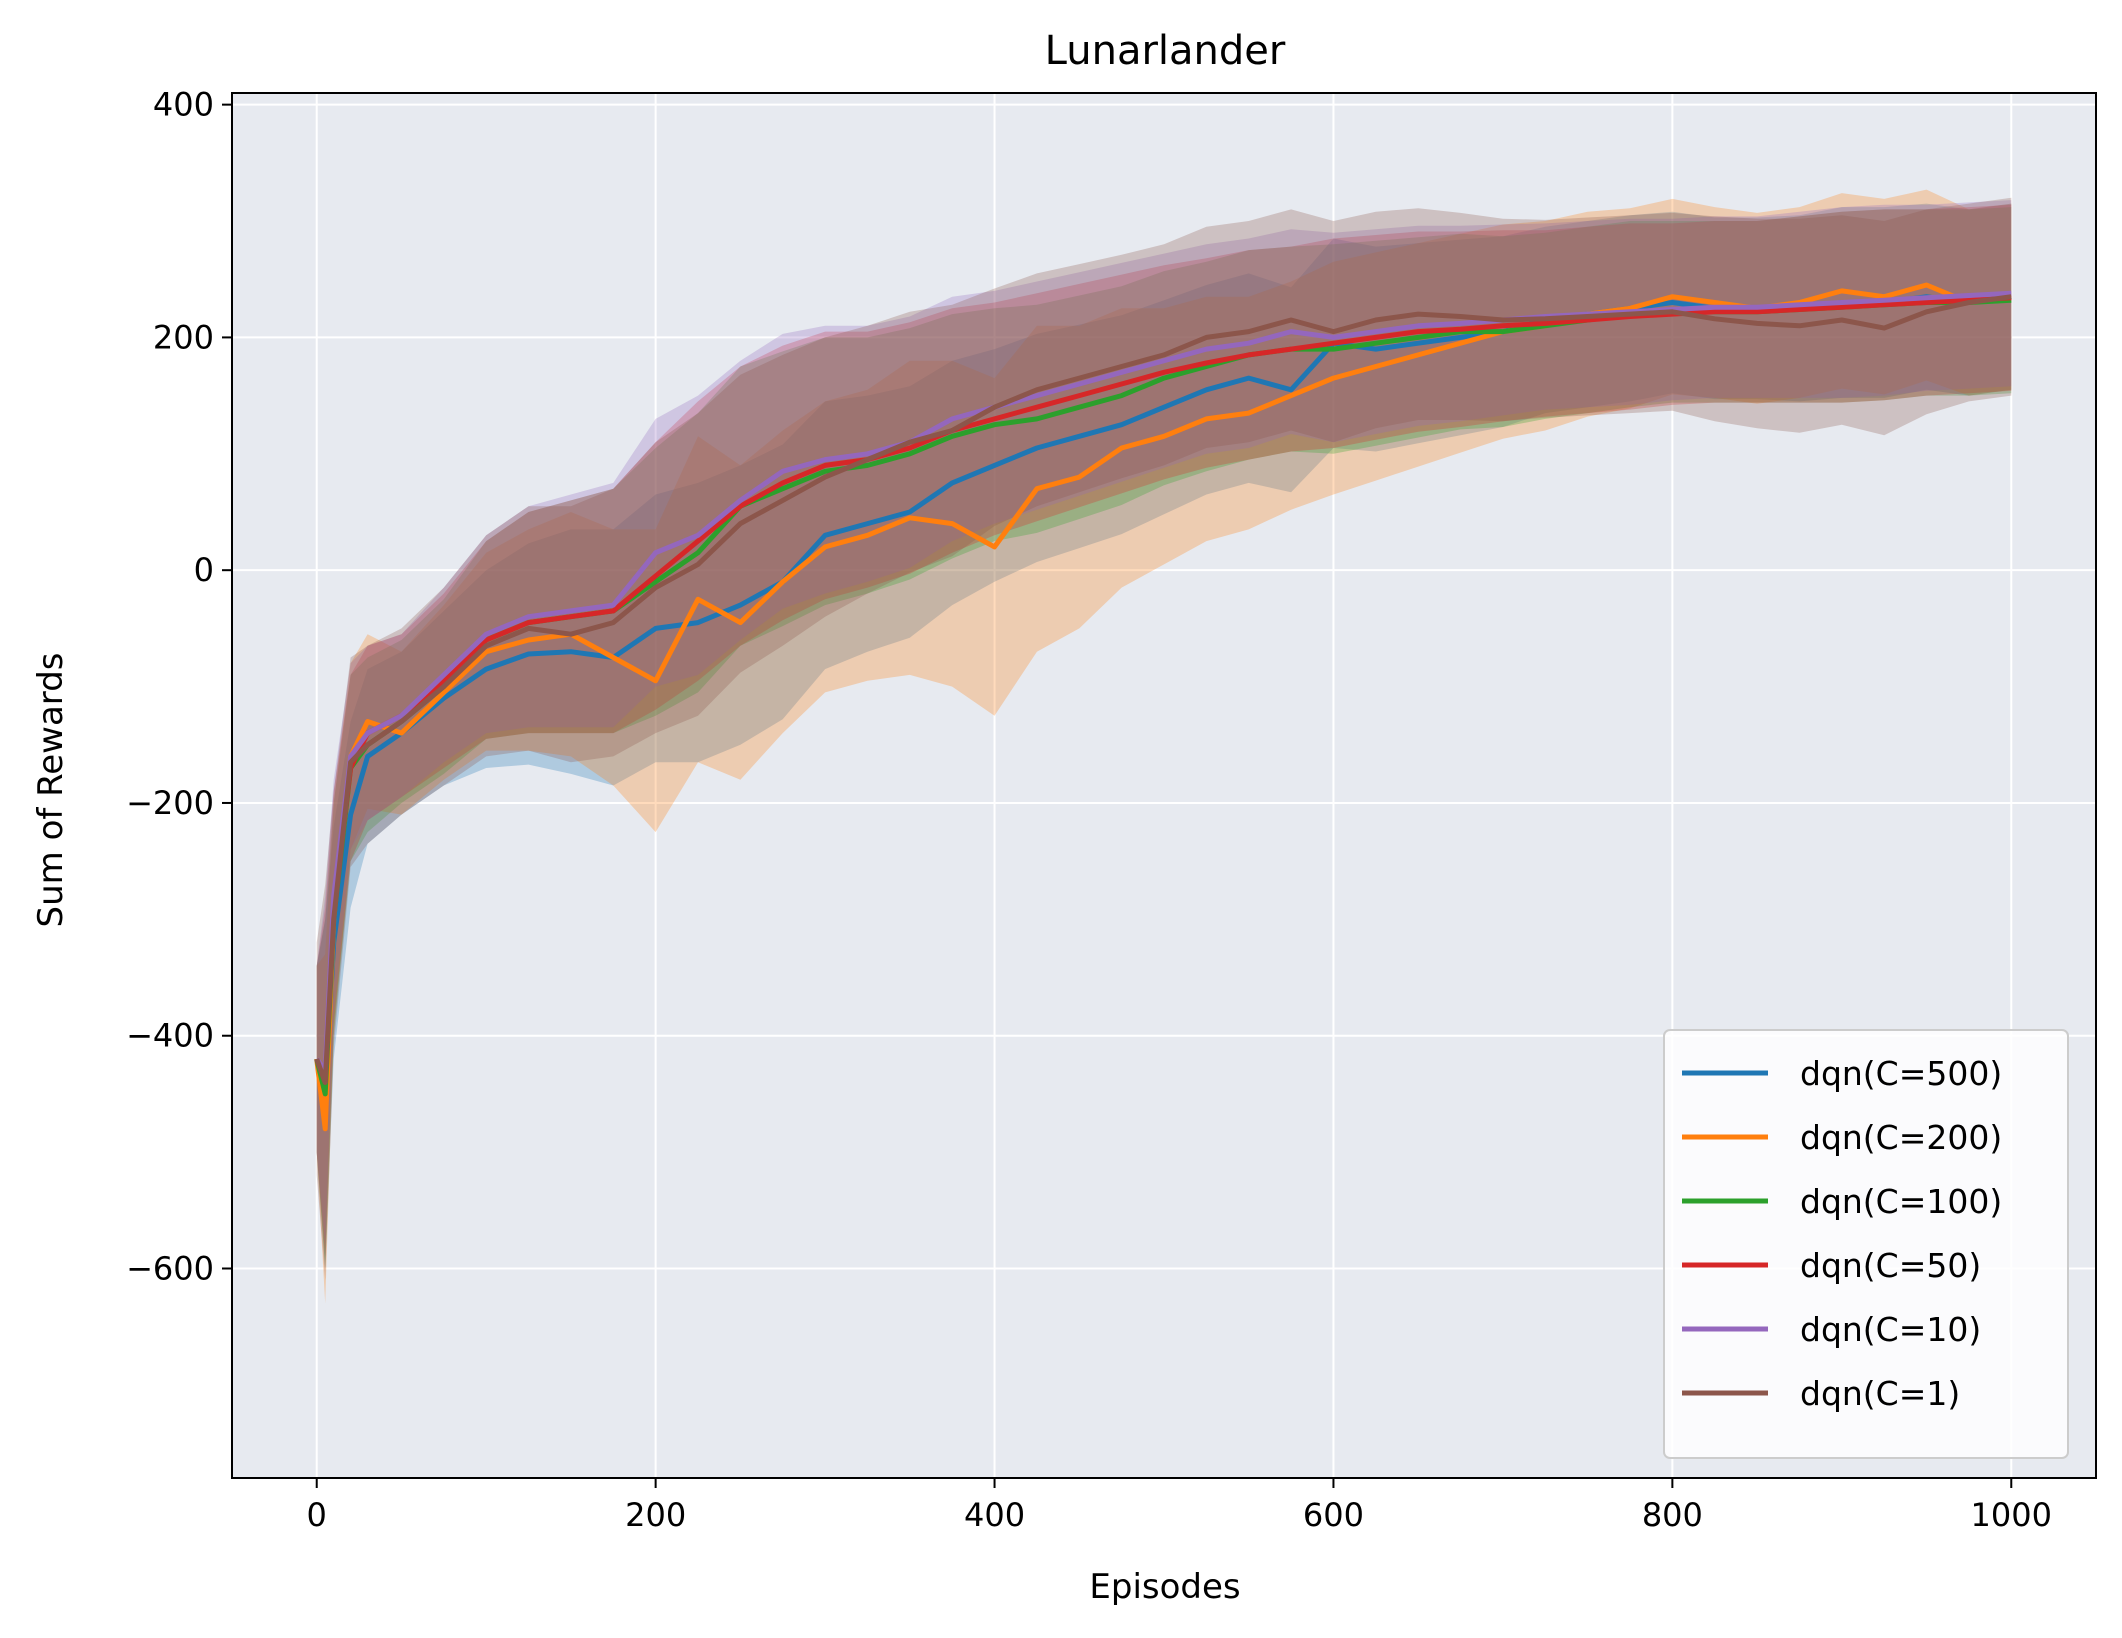 The image size is (2122, 1638). I want to click on chart-title: Lunarlander, so click(1165, 51).